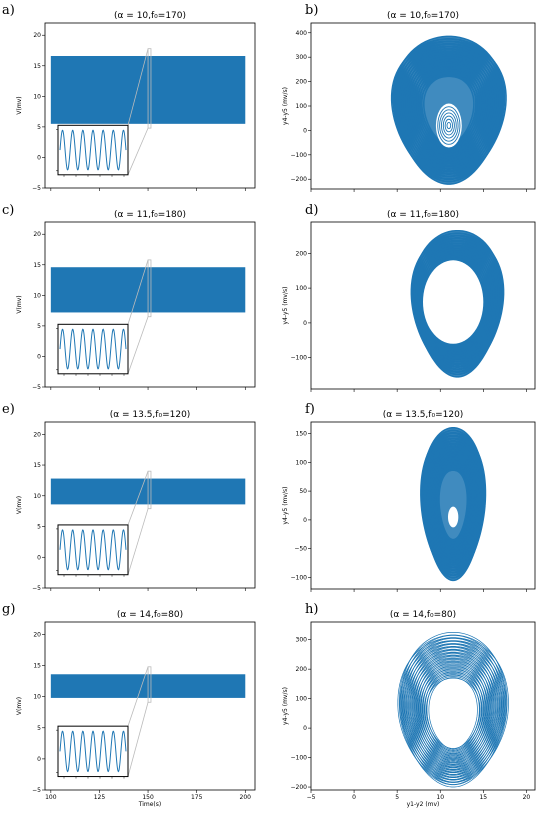 This screenshot has width=536, height=821. What do you see at coordinates (423, 804) in the screenshot?
I see `x-axis-label: y1-y2 (mv)` at bounding box center [423, 804].